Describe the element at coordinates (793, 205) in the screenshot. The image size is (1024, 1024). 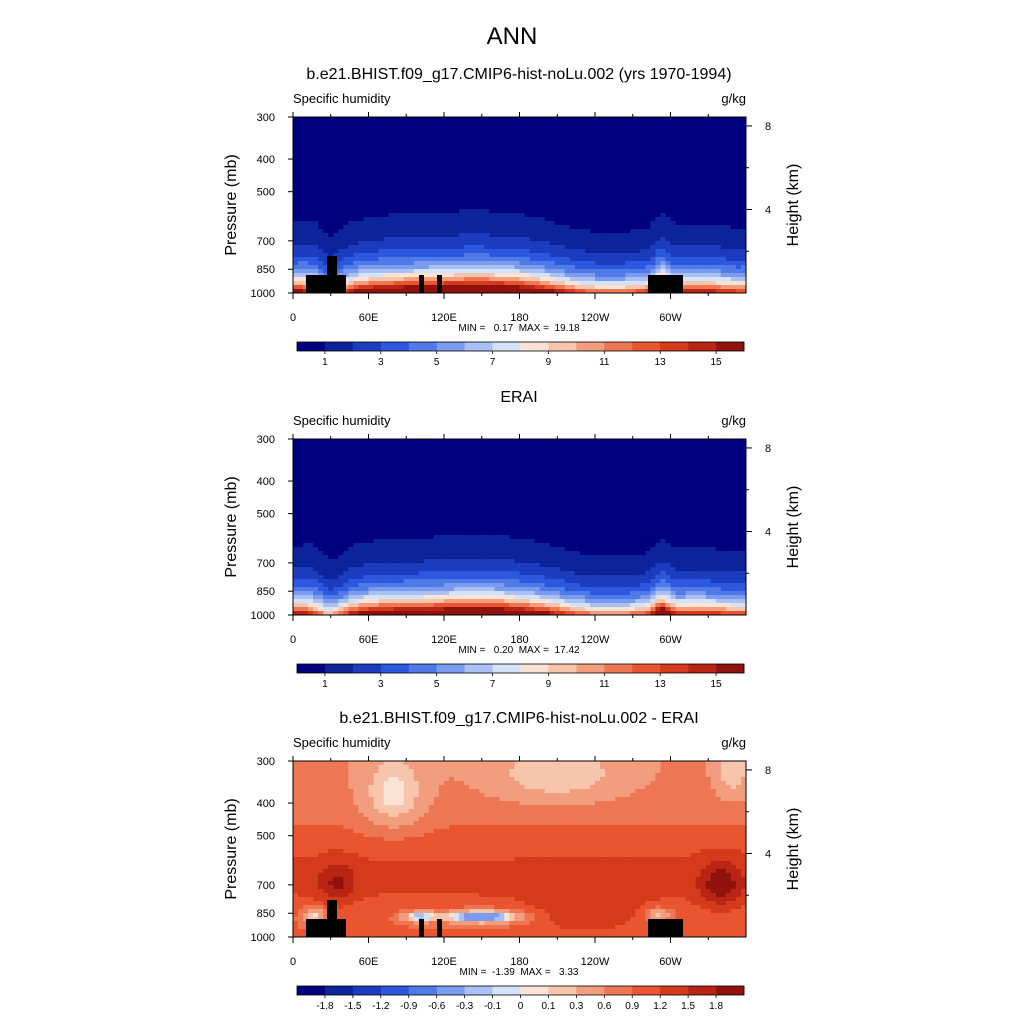
I see `height-axis-label: Height (km)` at that location.